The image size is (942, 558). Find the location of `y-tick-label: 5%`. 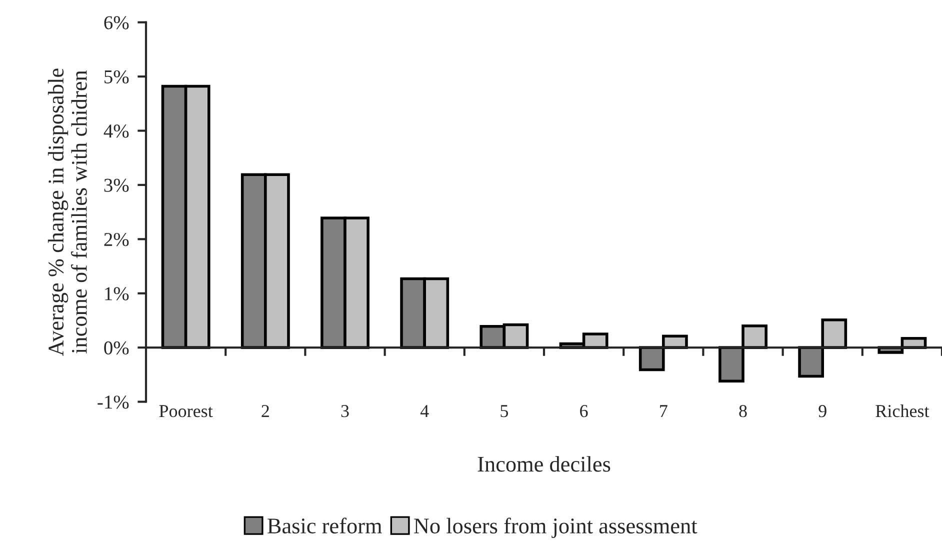

y-tick-label: 5% is located at coordinates (116, 77).